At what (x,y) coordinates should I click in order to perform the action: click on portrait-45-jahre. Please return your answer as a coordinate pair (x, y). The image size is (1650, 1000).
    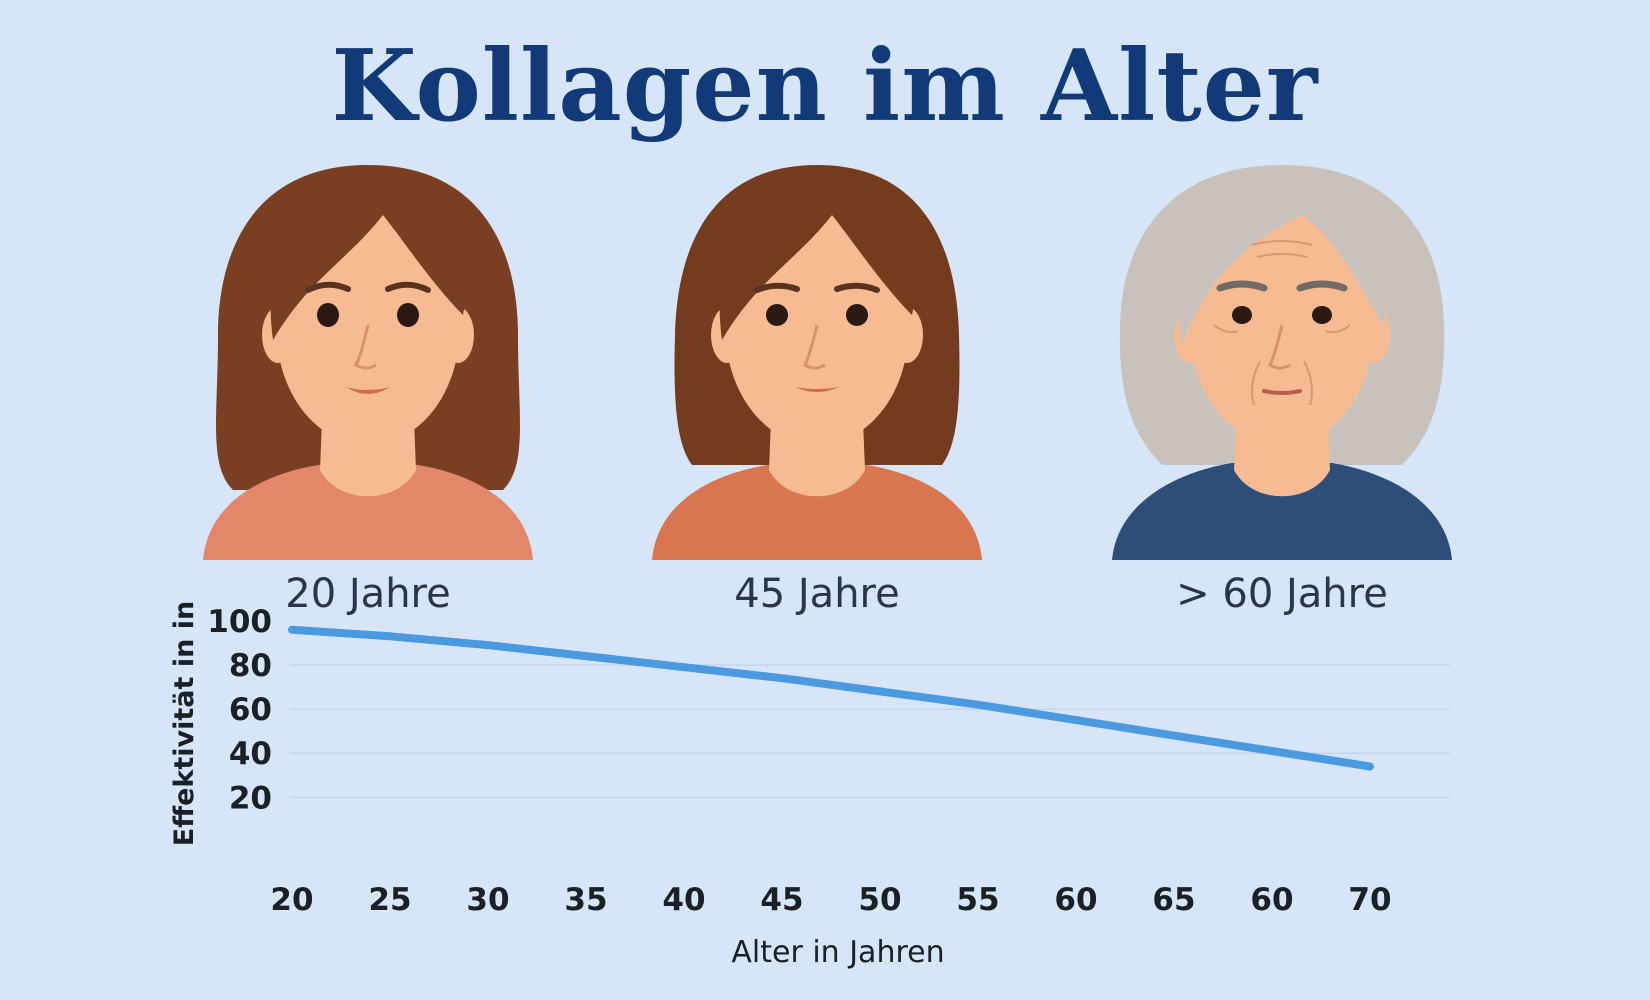
    Looking at the image, I should click on (817, 365).